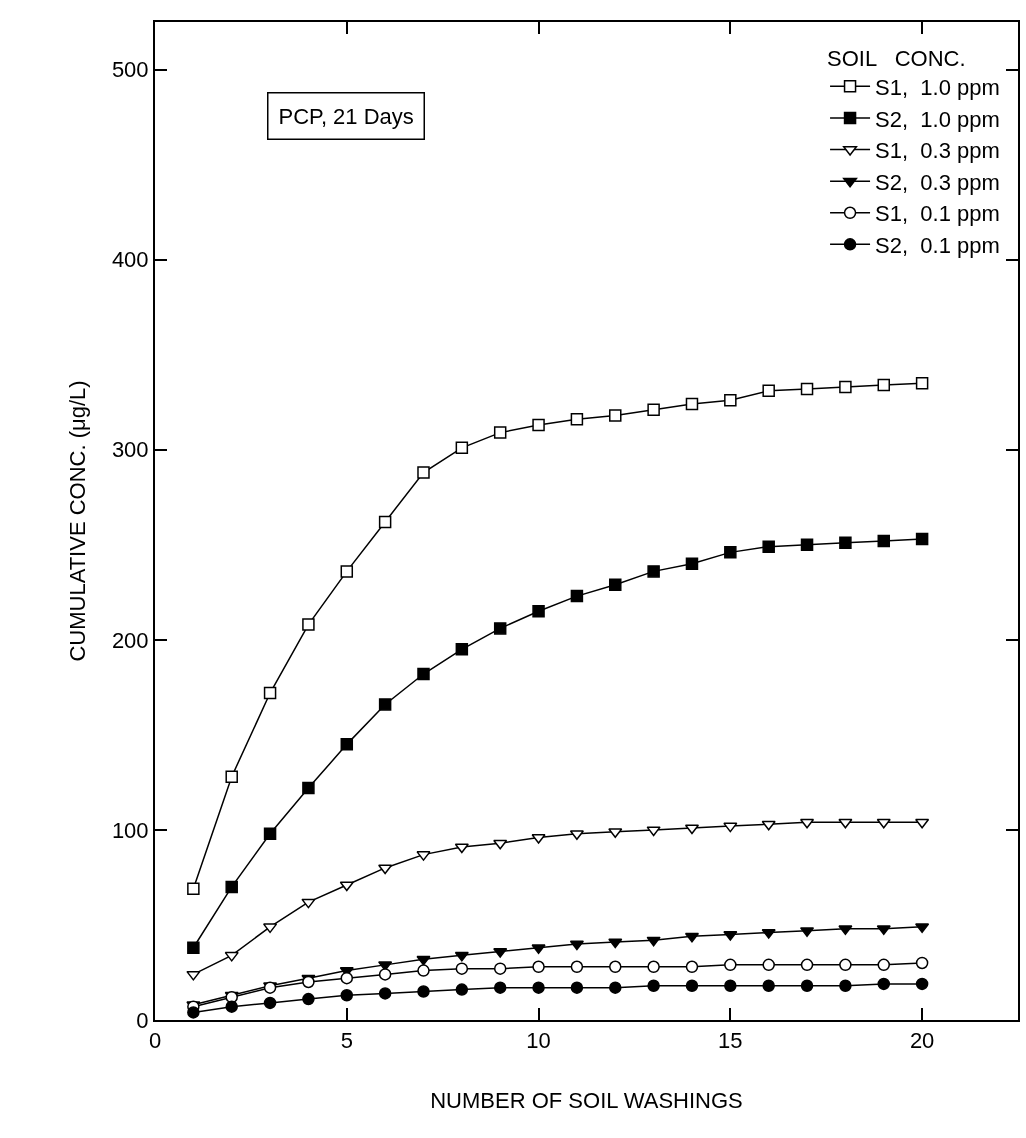 The image size is (1026, 1138). I want to click on legend-label: S2, 0.3 ppm, so click(937, 182).